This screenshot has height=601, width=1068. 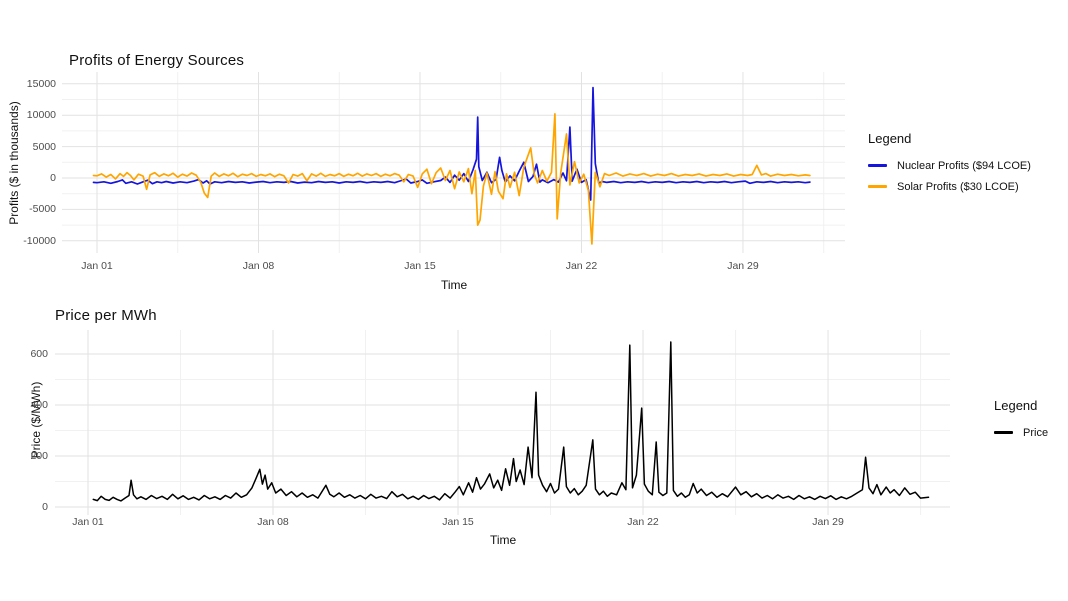 I want to click on profits-chart-title: Profits of Energy Sources, so click(x=157, y=60).